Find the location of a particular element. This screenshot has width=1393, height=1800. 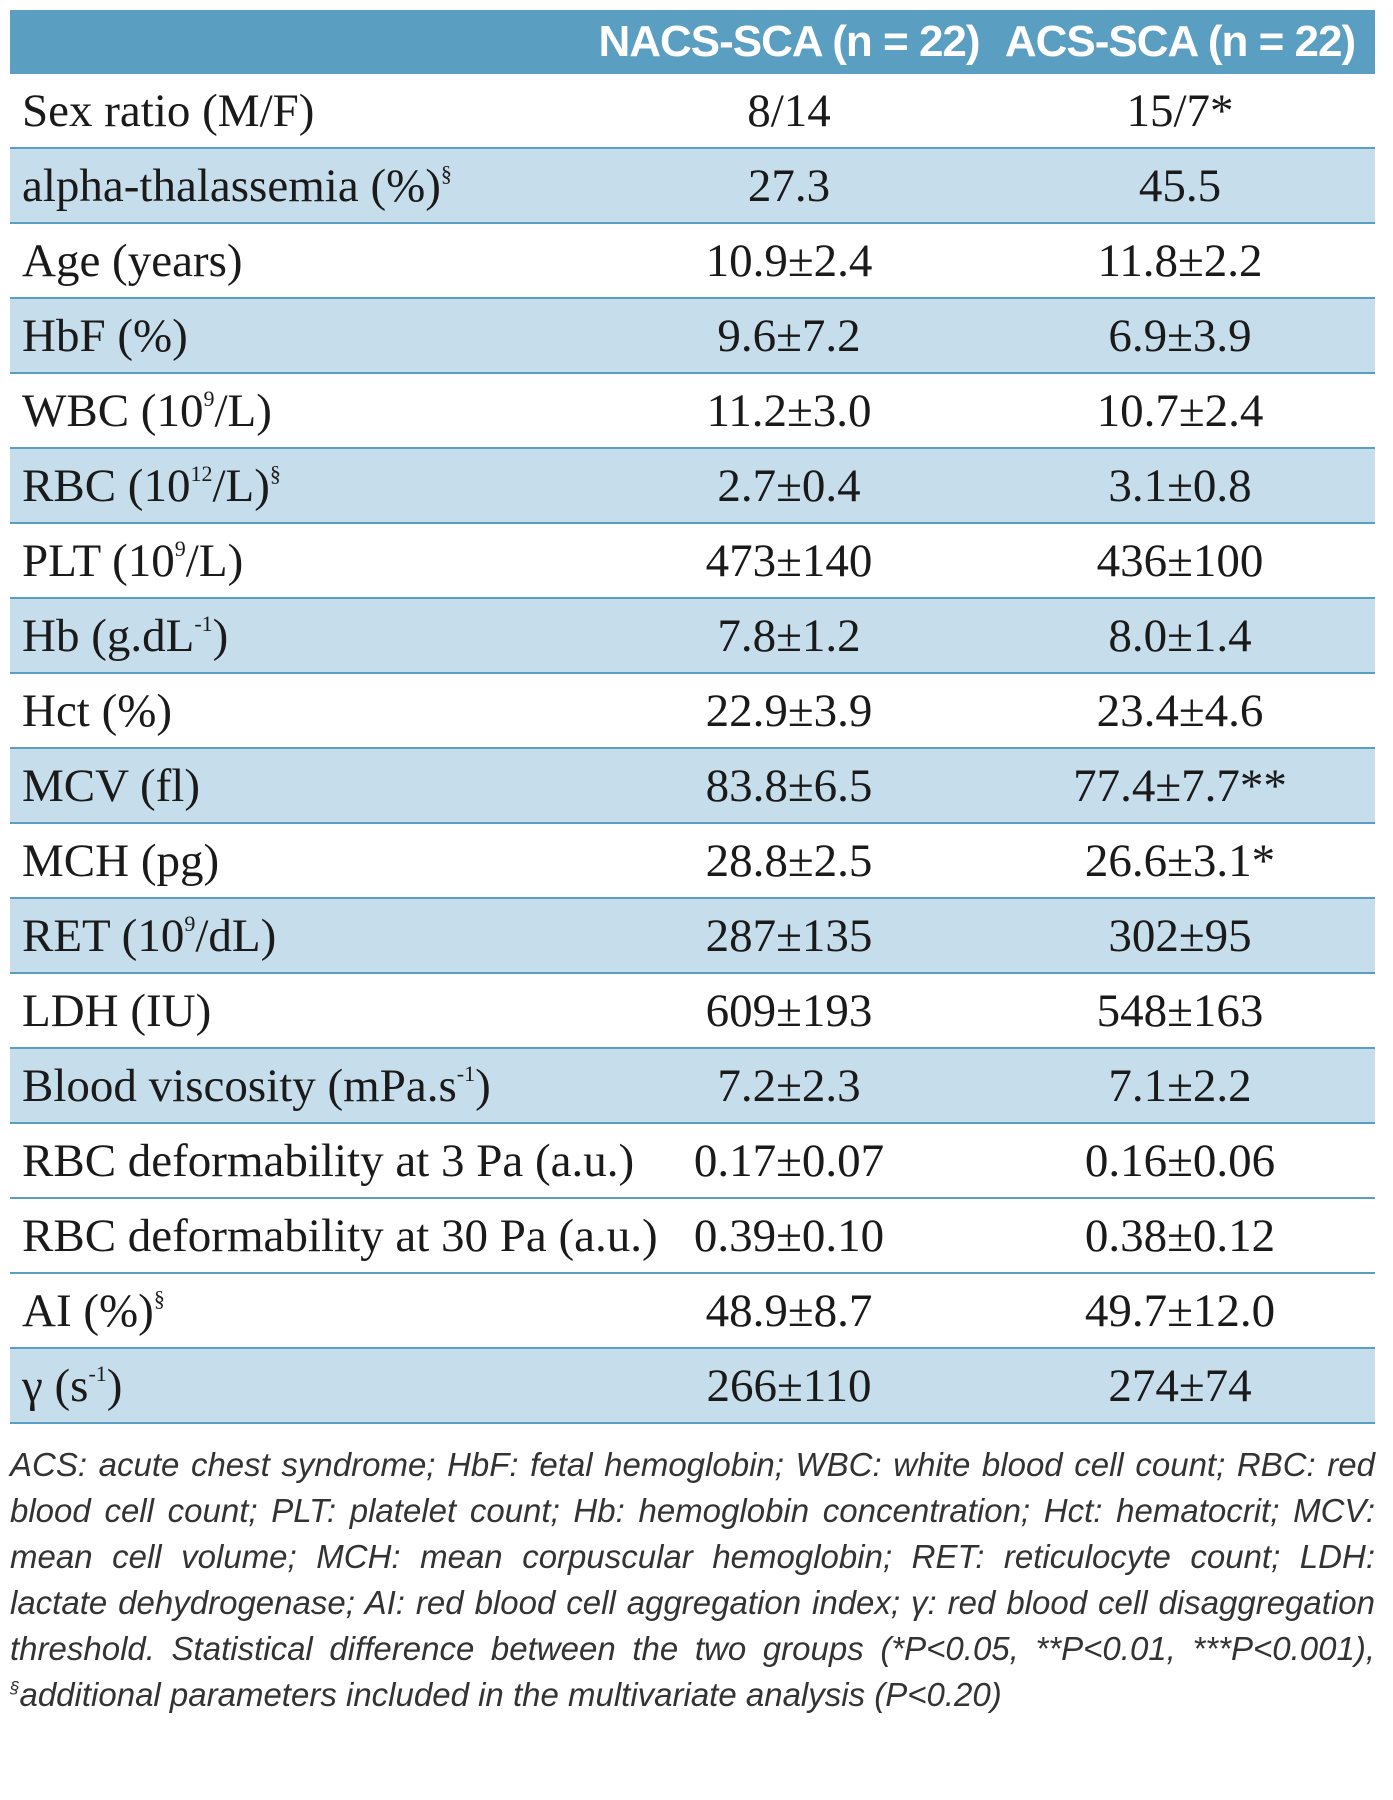

row-label: RBC (1012/L)§ is located at coordinates (301, 486).